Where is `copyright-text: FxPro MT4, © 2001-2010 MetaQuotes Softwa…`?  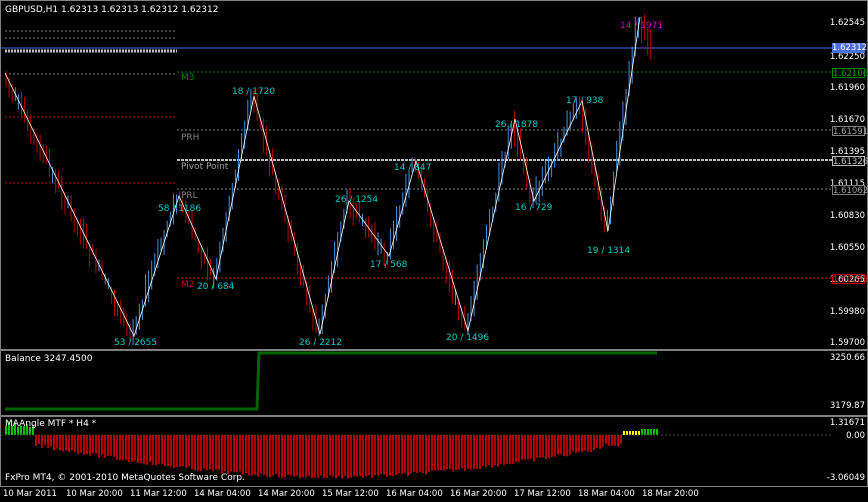 copyright-text: FxPro MT4, © 2001-2010 MetaQuotes Softwa… is located at coordinates (125, 478).